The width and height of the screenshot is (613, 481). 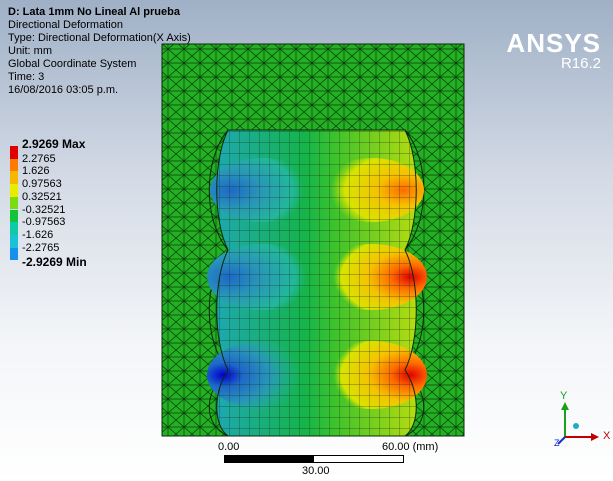 What do you see at coordinates (42, 184) in the screenshot?
I see `legend-label: 0.97563` at bounding box center [42, 184].